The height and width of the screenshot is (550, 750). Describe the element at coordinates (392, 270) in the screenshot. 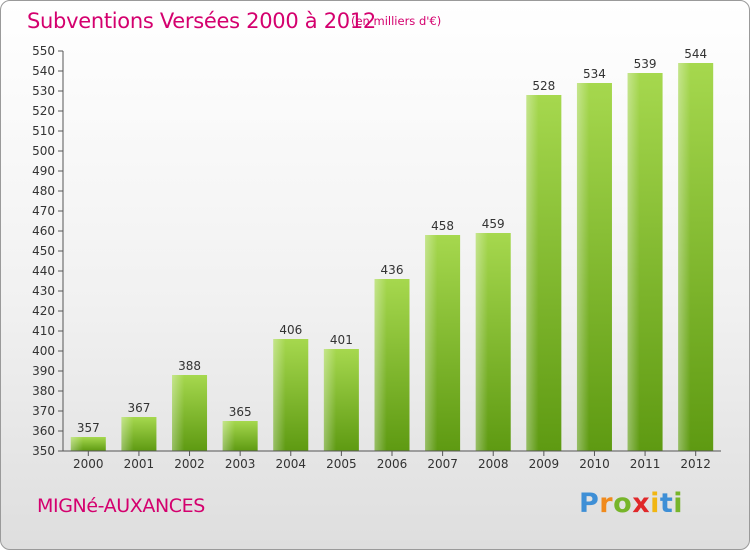

I see `data-label-2006: 436` at that location.